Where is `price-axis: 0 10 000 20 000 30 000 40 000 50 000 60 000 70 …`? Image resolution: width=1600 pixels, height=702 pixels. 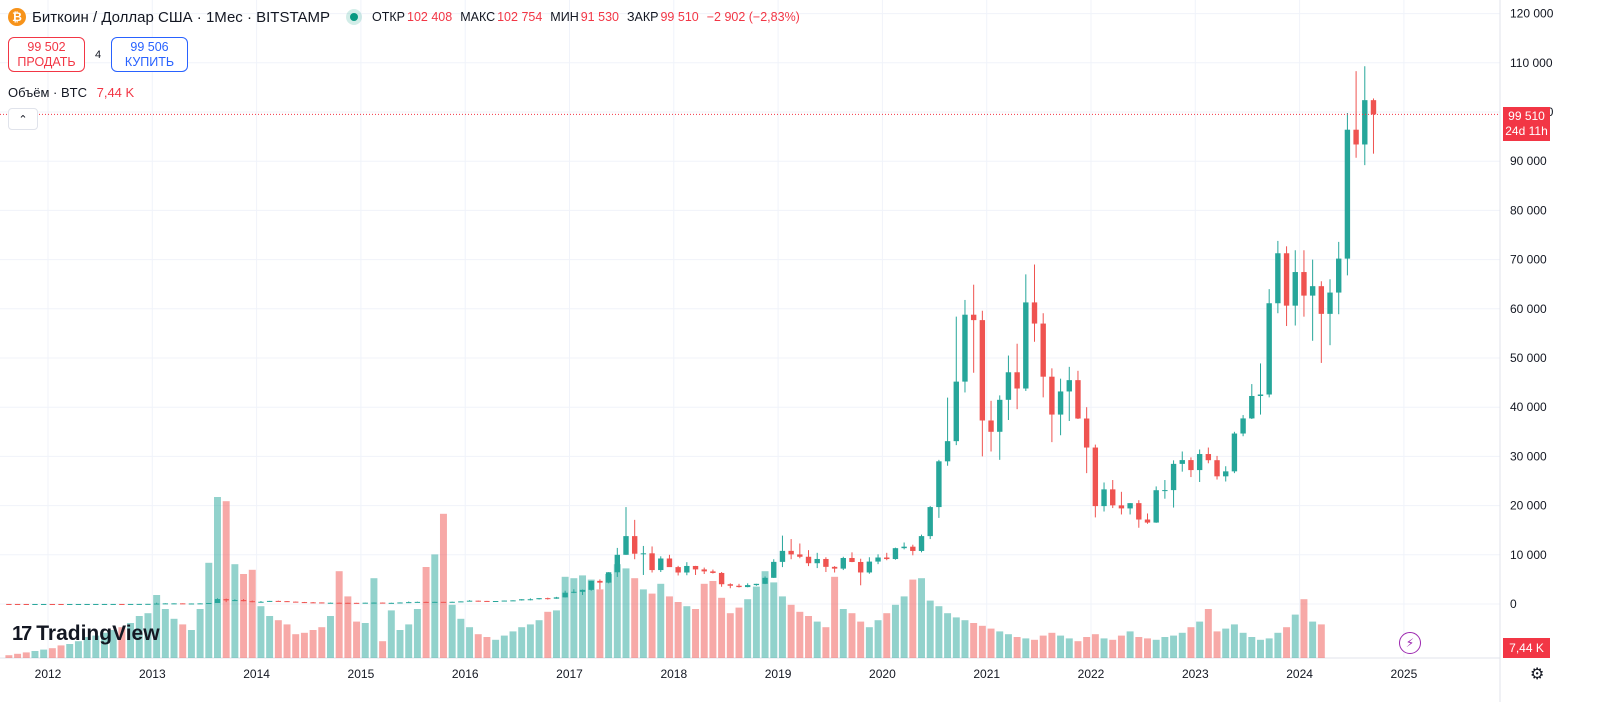 price-axis: 0 10 000 20 000 30 000 40 000 50 000 60 000 70 … is located at coordinates (1532, 309).